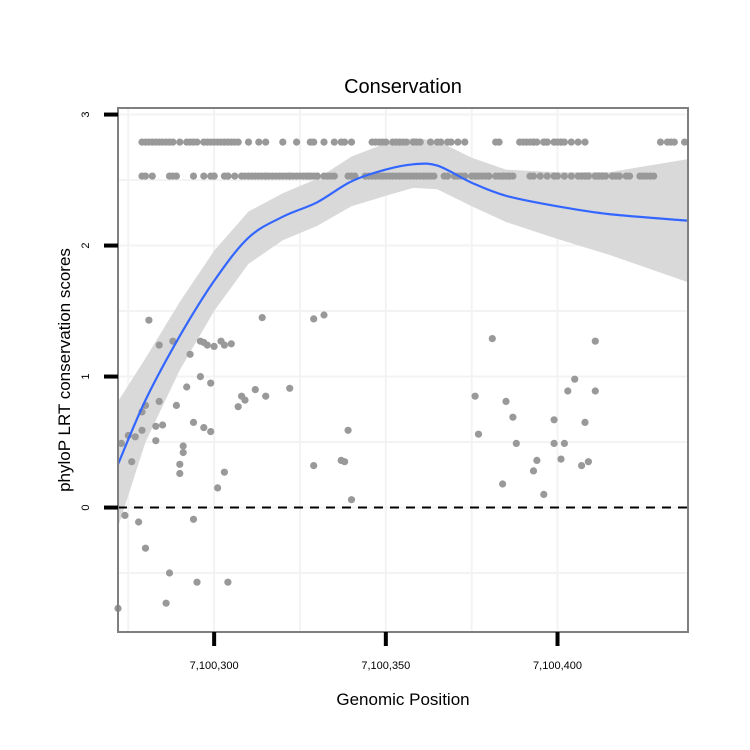 This screenshot has width=750, height=750. I want to click on y-tick-label: 2, so click(86, 245).